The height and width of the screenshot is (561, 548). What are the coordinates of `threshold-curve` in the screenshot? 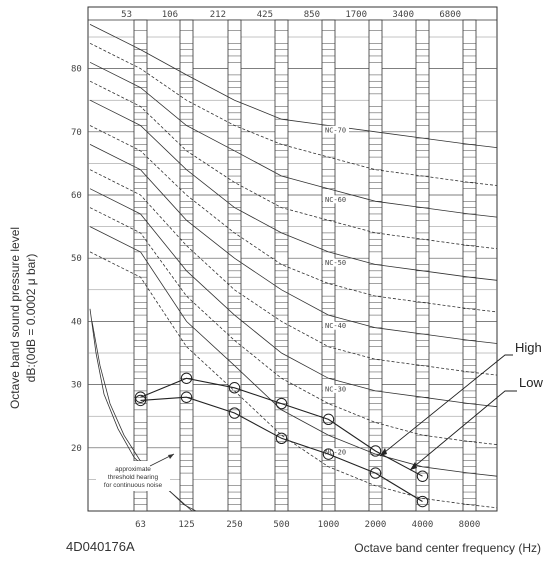 It's located at (144, 416).